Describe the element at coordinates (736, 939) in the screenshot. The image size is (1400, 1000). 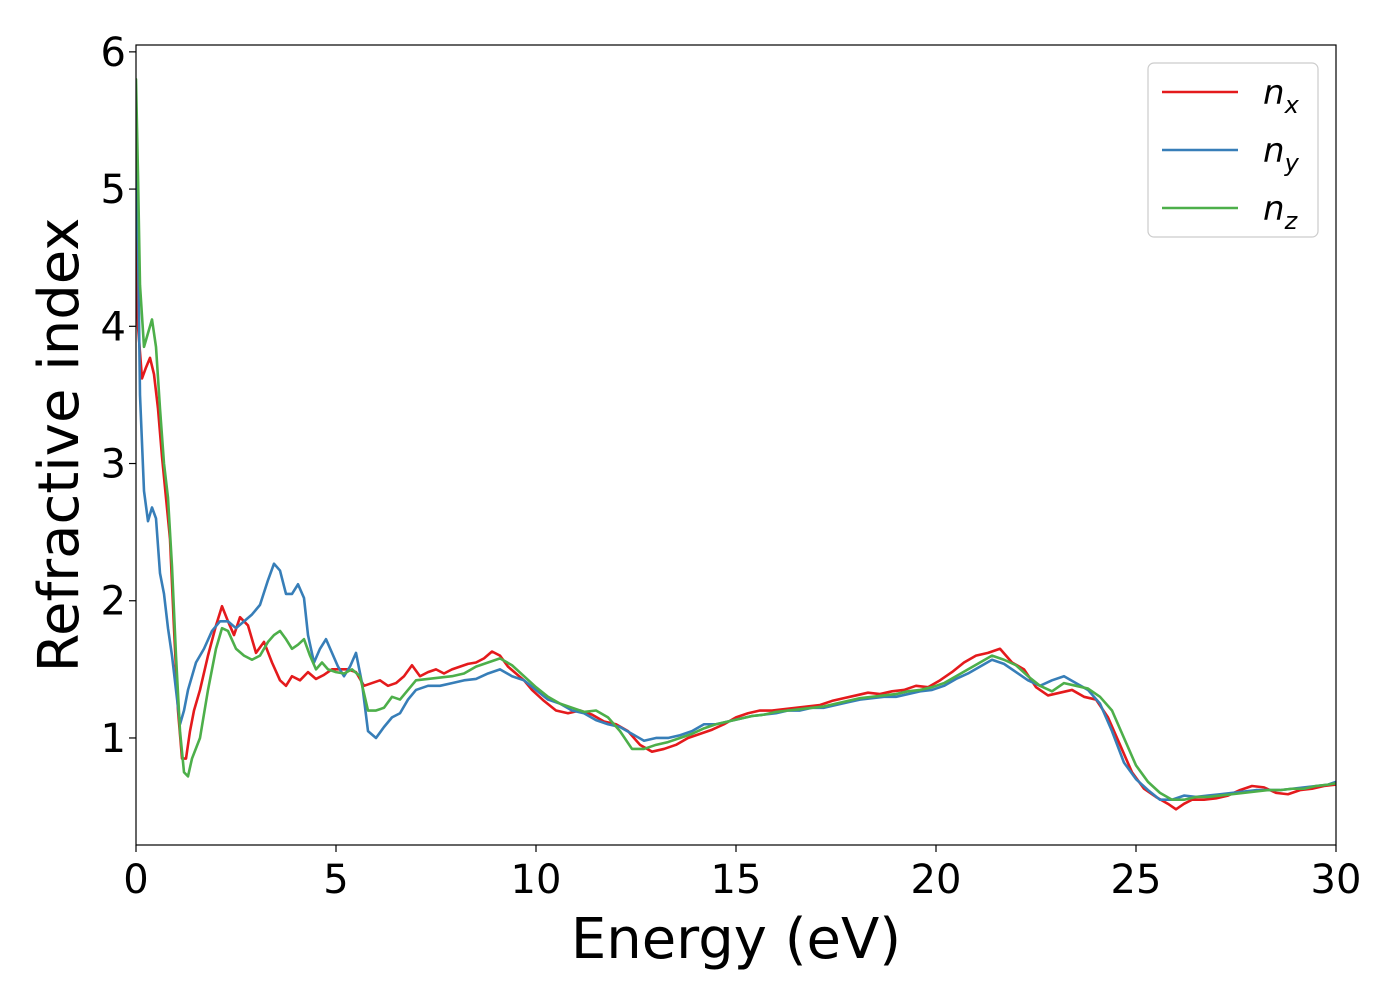
I see `x-axis-title: Energy (eV)` at that location.